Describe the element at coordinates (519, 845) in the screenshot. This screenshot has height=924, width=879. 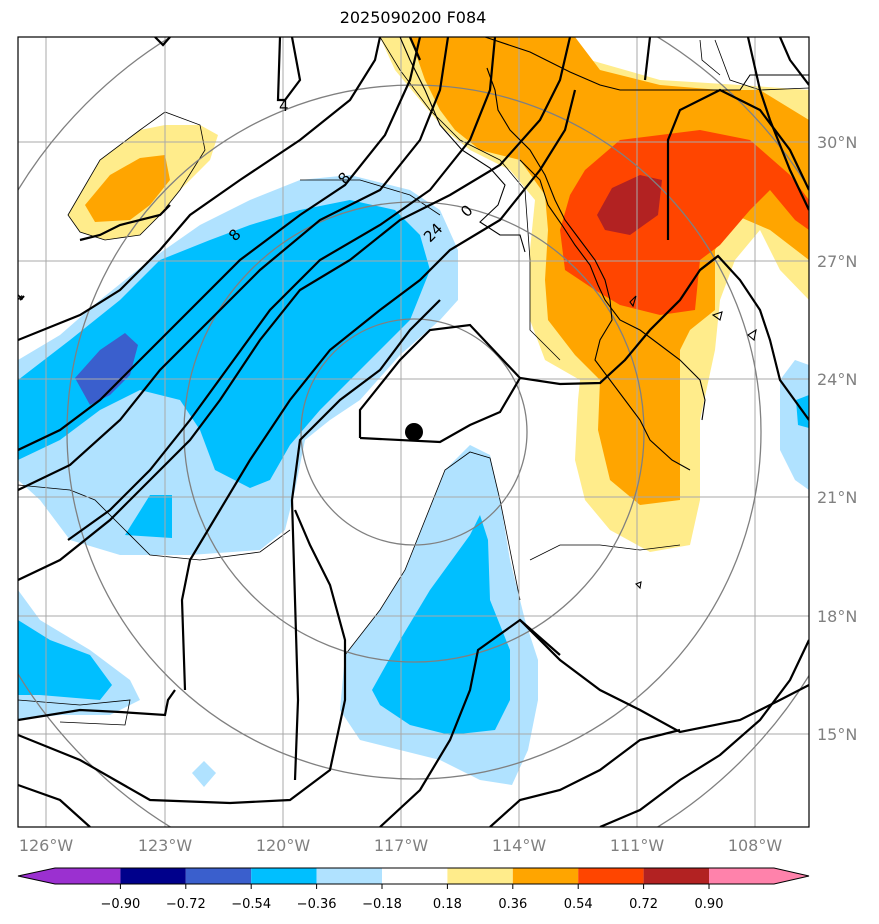
I see `lon-label-114w: 114°W` at that location.